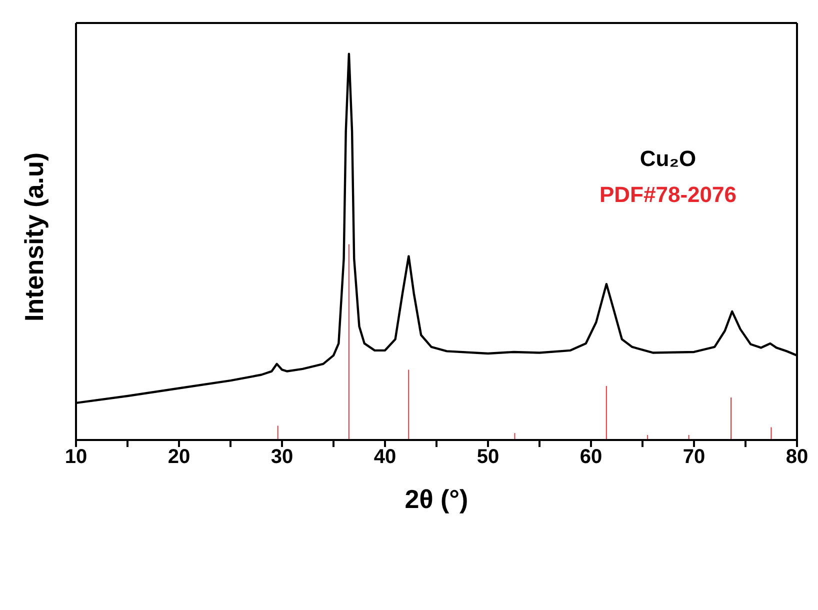 This screenshot has width=818, height=610. What do you see at coordinates (179, 457) in the screenshot?
I see `x-tick-label: 20` at bounding box center [179, 457].